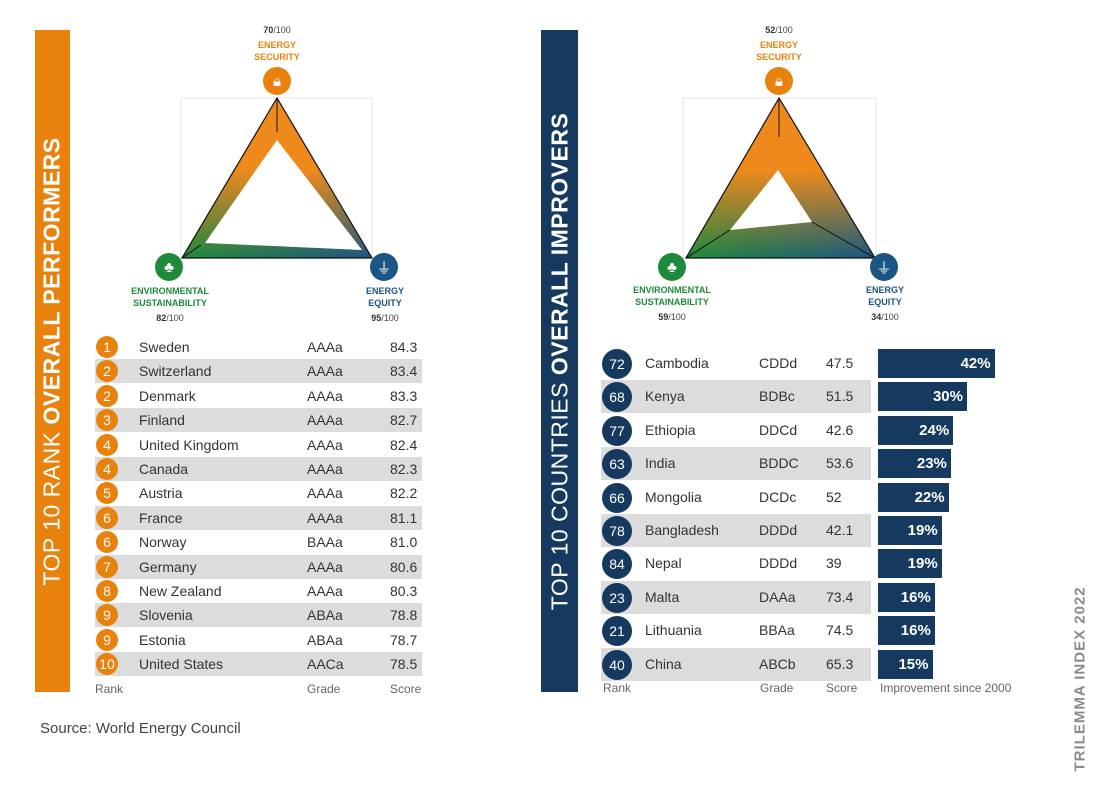 The image size is (1108, 787). I want to click on country: Germany, so click(168, 566).